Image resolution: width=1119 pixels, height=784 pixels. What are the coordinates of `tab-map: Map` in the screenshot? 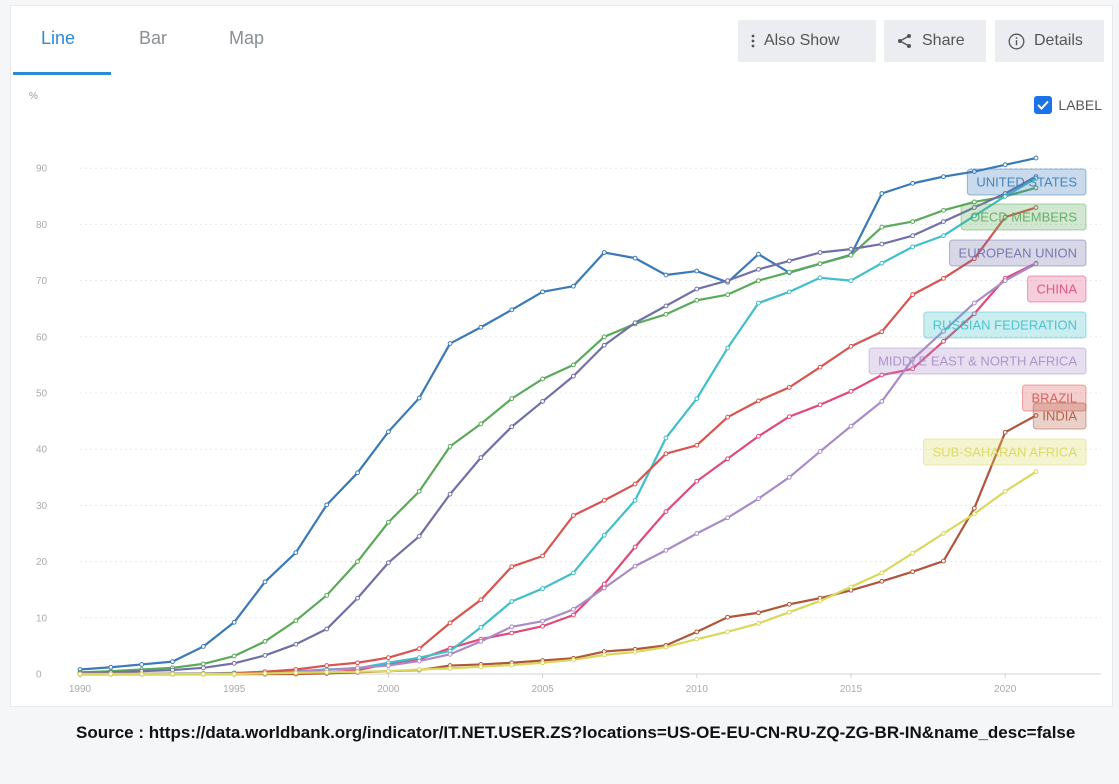 It's located at (247, 38).